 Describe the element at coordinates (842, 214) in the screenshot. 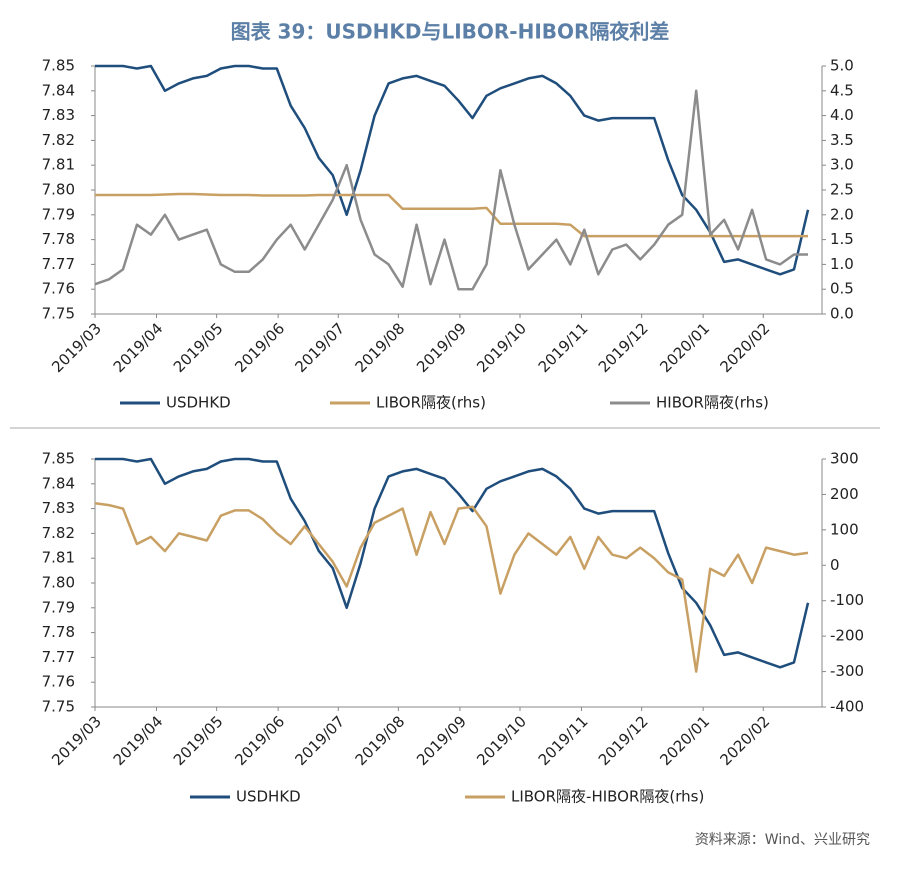

I see `y2-tick-label: 2.0` at that location.